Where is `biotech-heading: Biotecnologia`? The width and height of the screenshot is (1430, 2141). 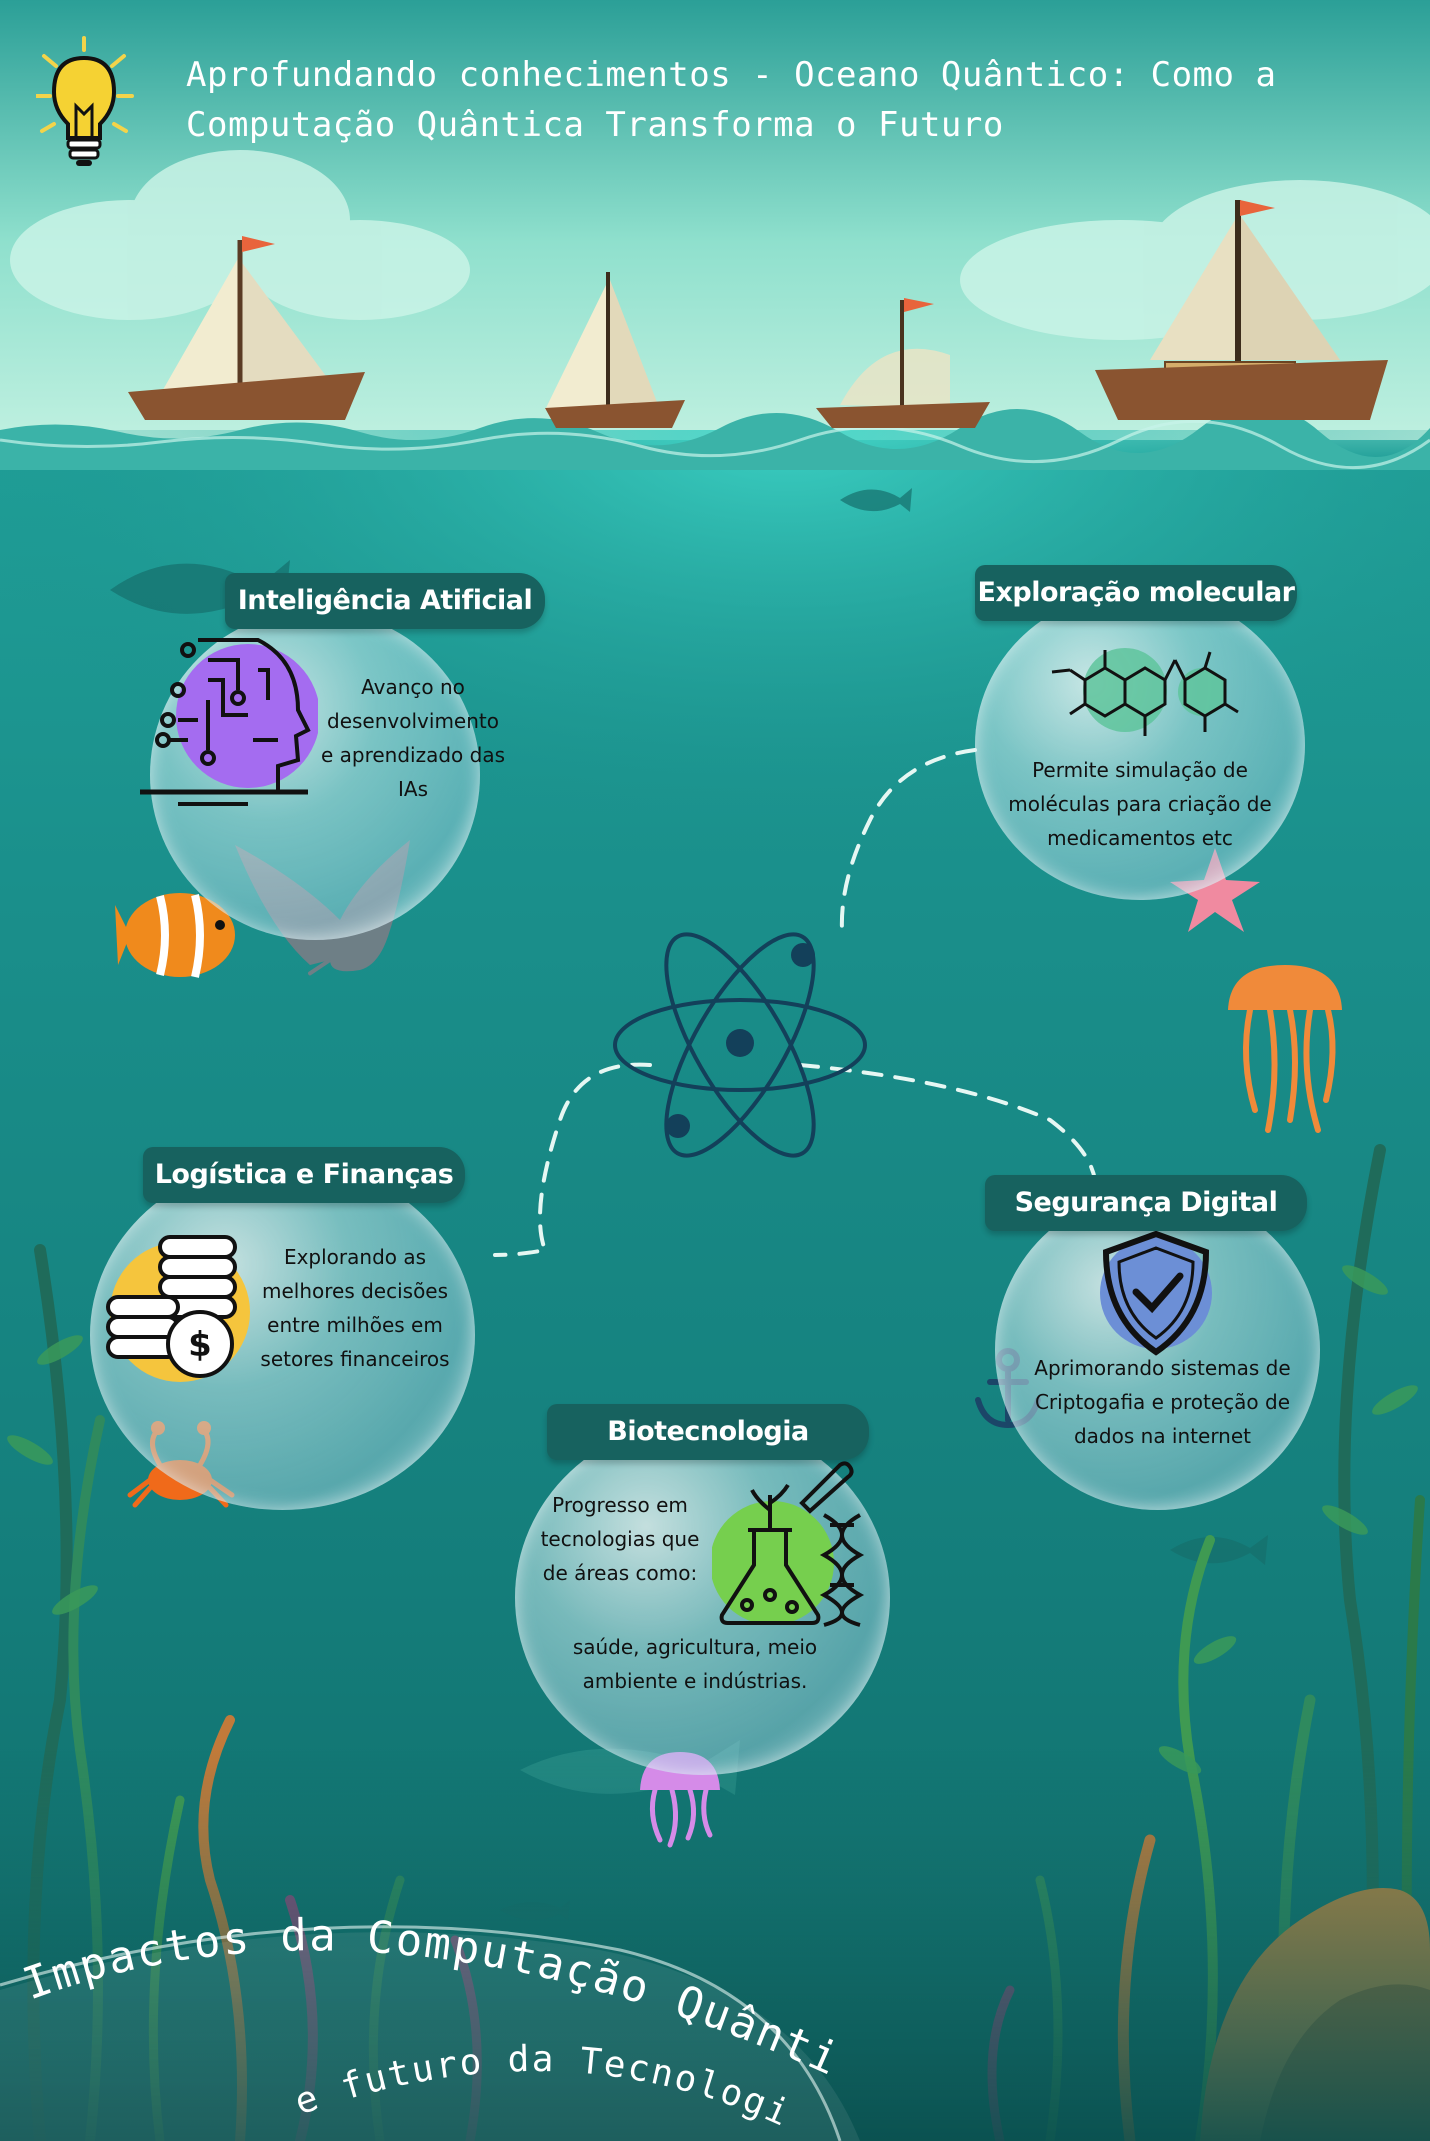 biotech-heading: Biotecnologia is located at coordinates (708, 1432).